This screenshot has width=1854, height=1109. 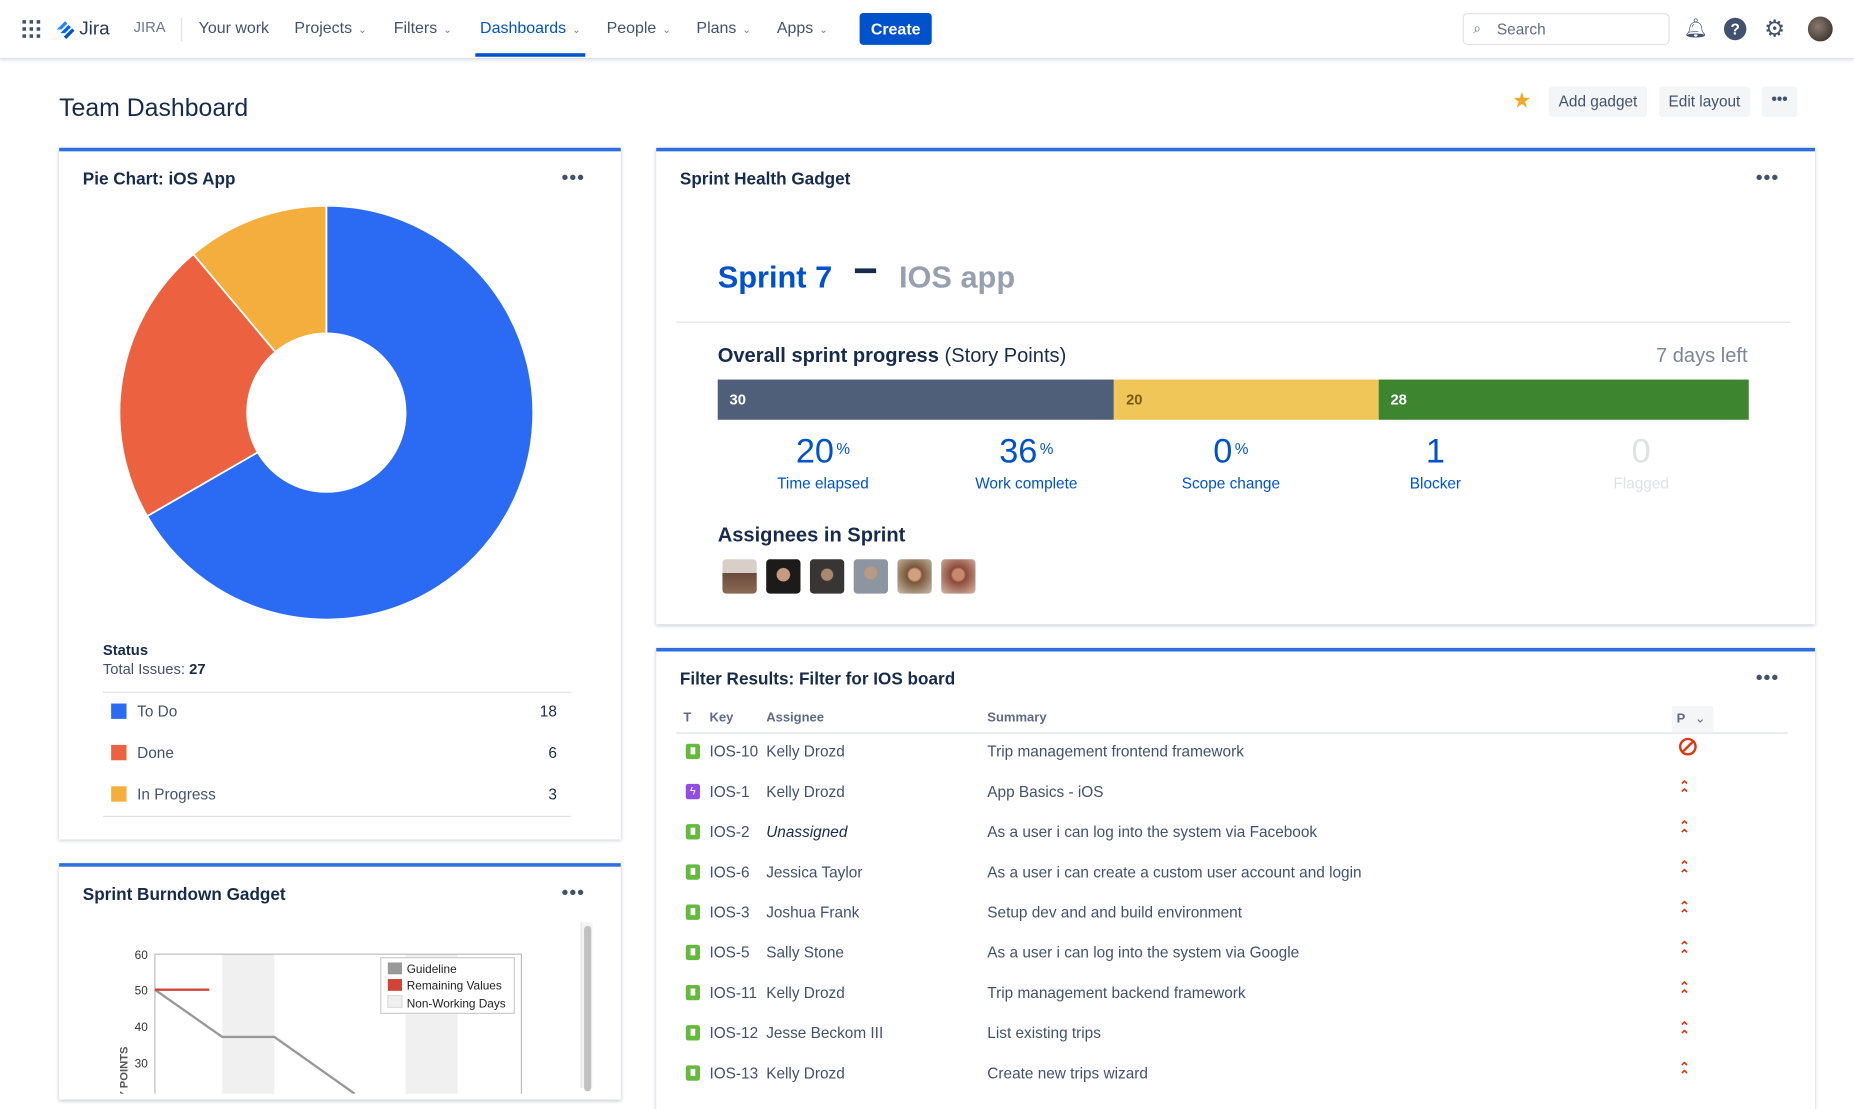 I want to click on nav-label: Your work, so click(x=234, y=27).